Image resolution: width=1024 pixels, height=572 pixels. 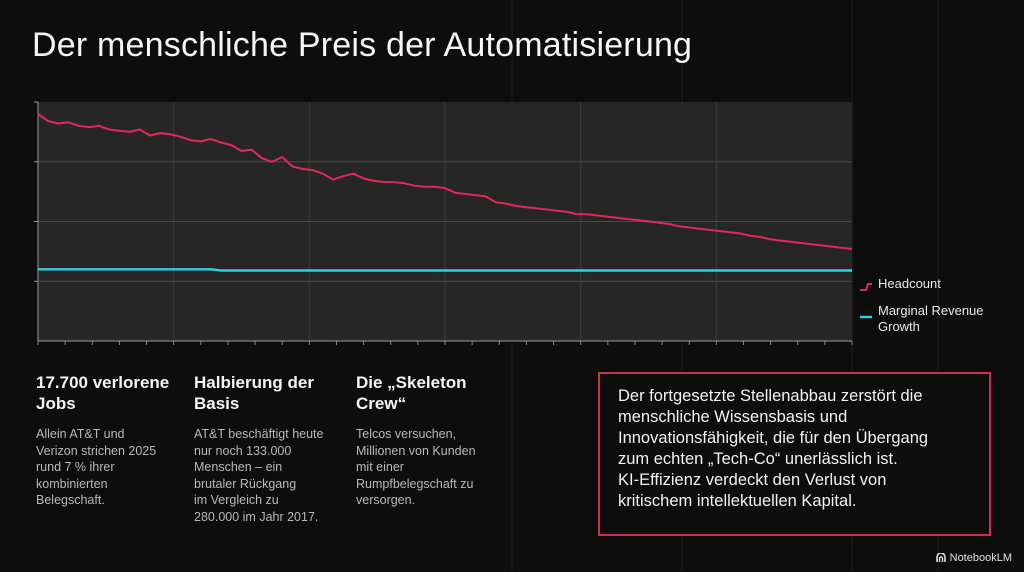 What do you see at coordinates (381, 403) in the screenshot?
I see `stat-title-line2: Crew“` at bounding box center [381, 403].